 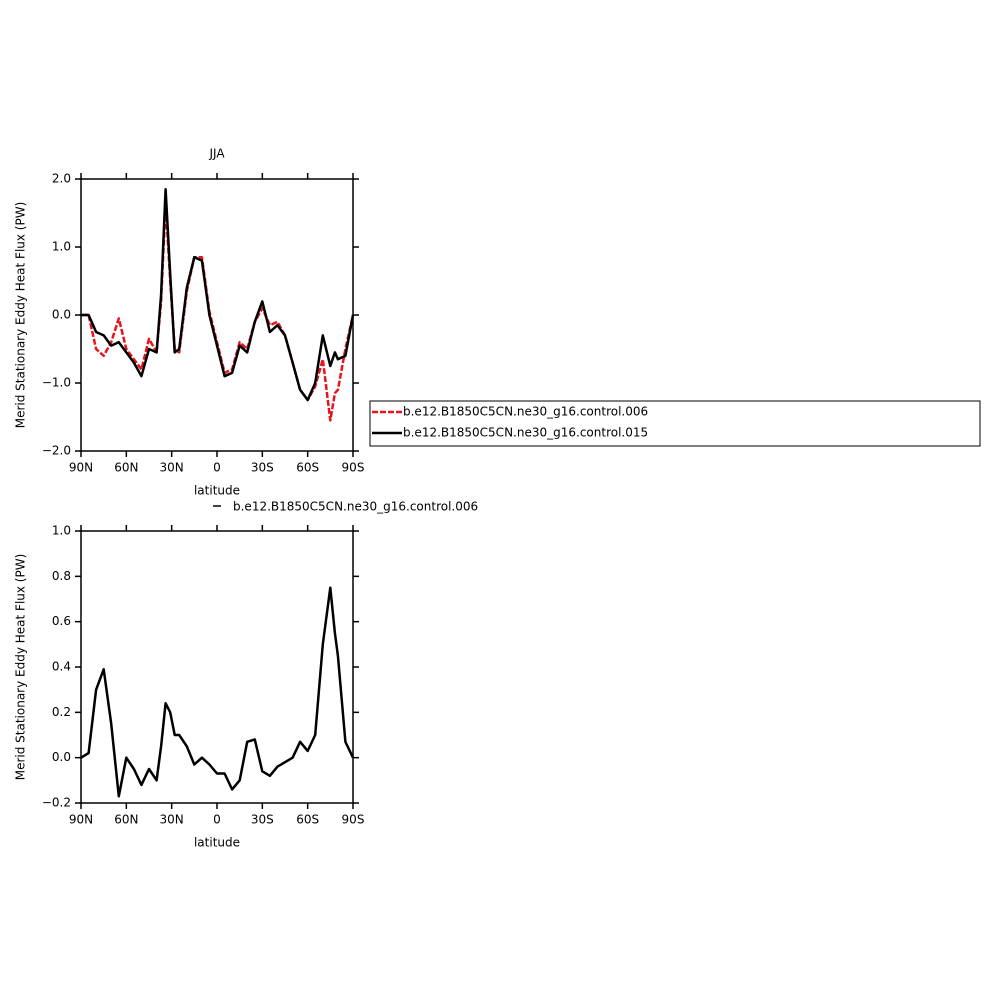 I want to click on y-tick-label: 0.4, so click(x=61, y=667).